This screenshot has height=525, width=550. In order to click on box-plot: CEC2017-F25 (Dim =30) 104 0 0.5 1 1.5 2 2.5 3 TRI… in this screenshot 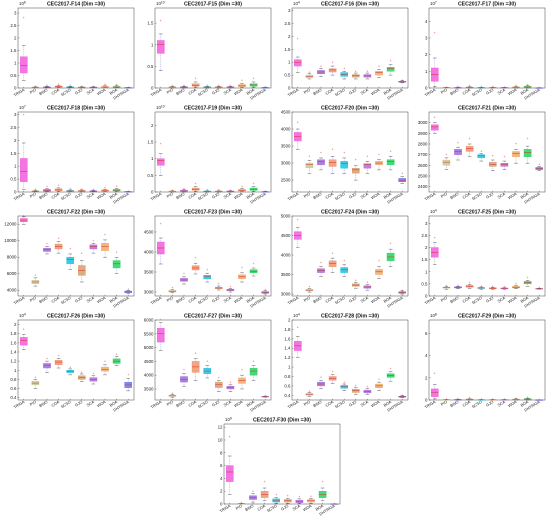, I will do `click(483, 258)`.